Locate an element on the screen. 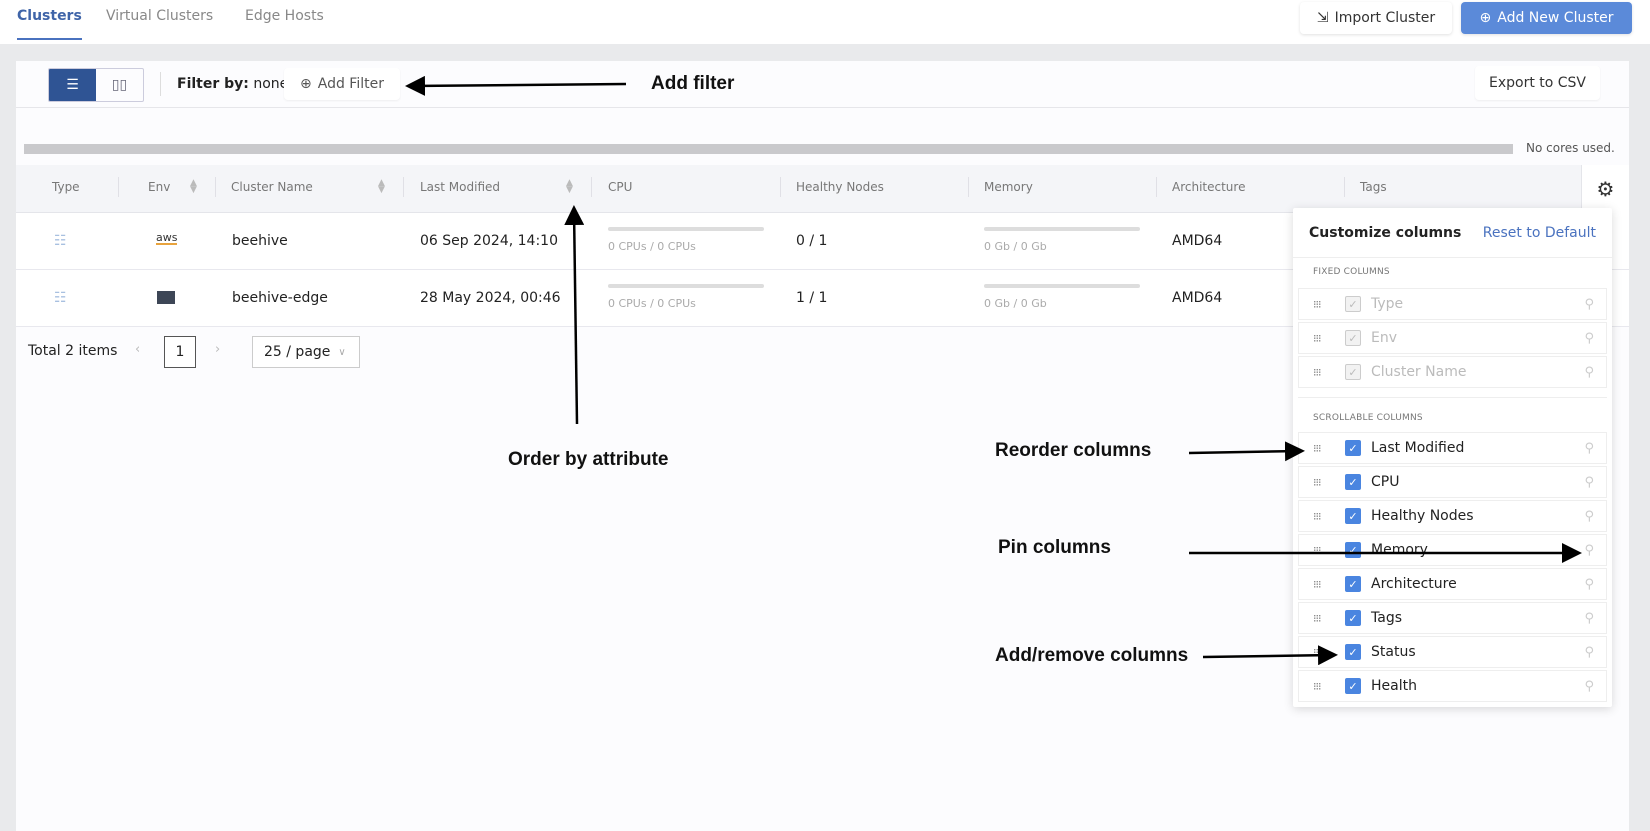 The width and height of the screenshot is (1650, 831). column-header-memory: Memory is located at coordinates (1008, 187).